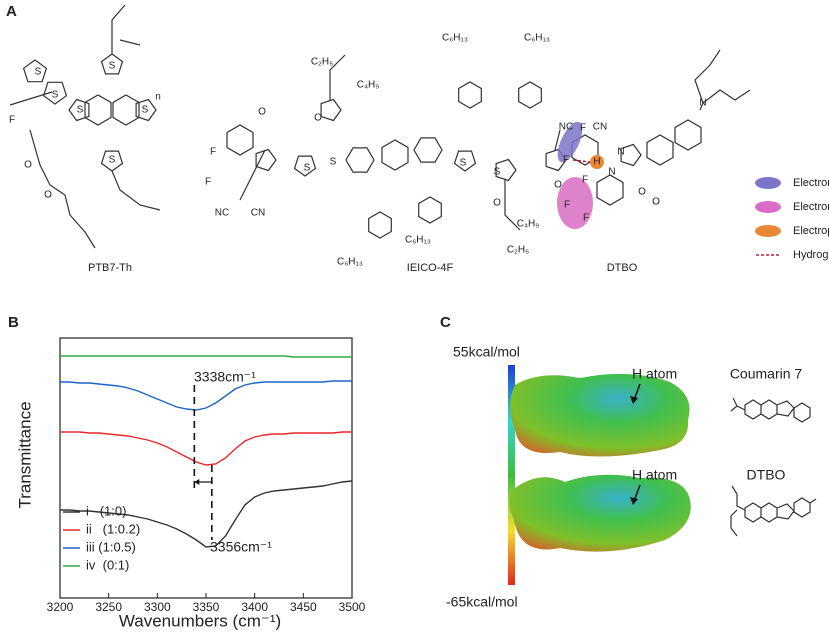 The width and height of the screenshot is (829, 638). I want to click on x-tick-label: 3400, so click(254, 607).